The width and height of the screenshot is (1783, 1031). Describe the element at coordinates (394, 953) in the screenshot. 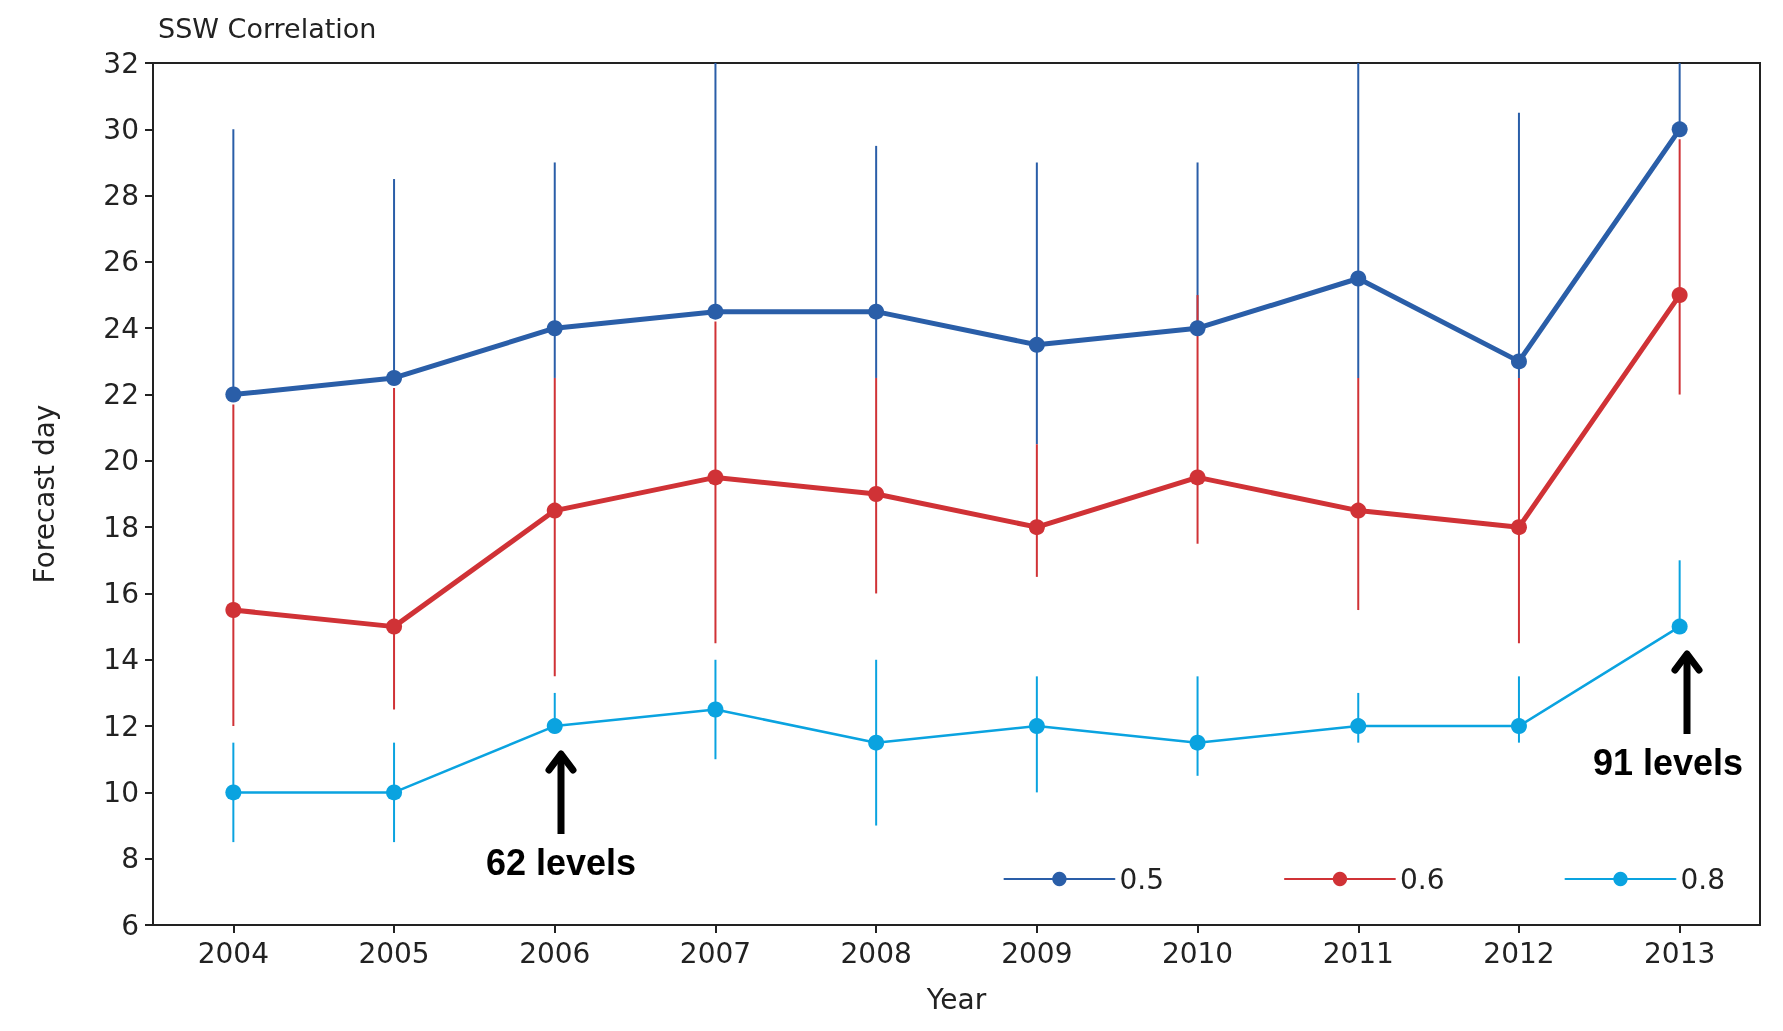

I see `x-tick-label: 2005` at that location.